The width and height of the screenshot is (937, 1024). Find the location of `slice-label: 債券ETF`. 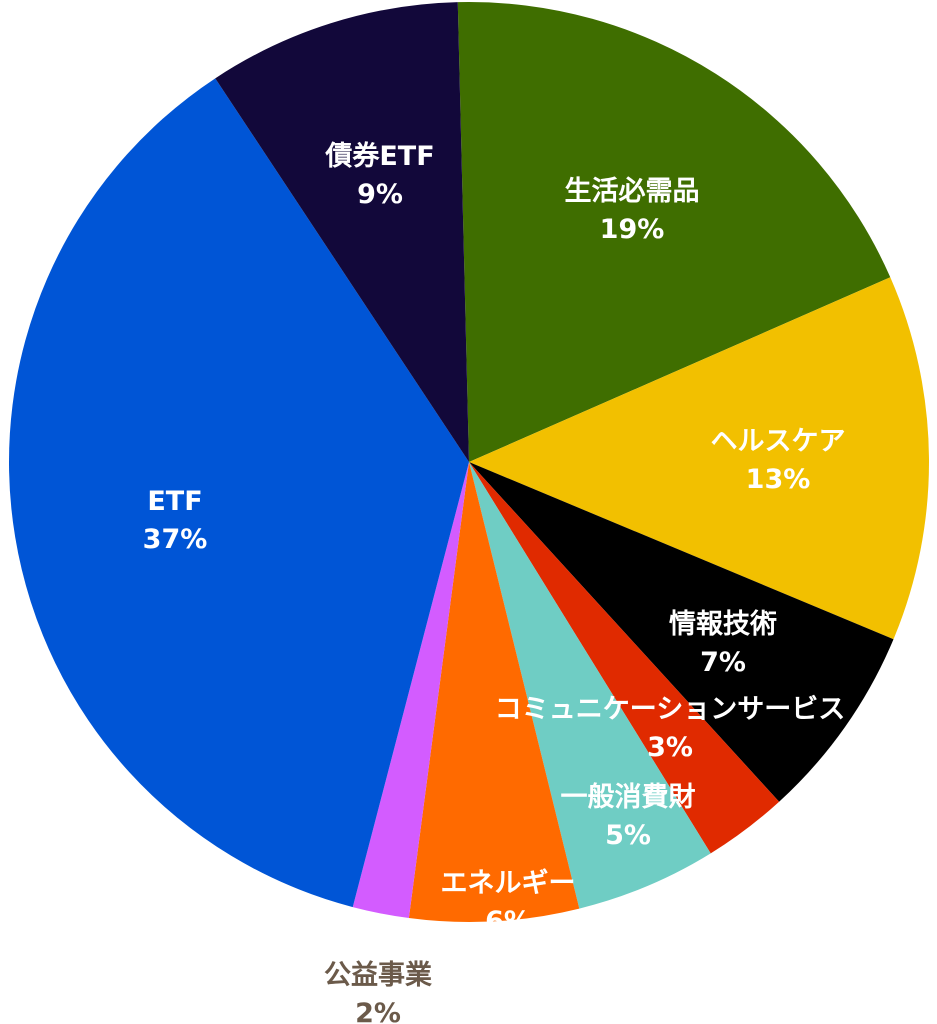

slice-label: 債券ETF is located at coordinates (379, 156).